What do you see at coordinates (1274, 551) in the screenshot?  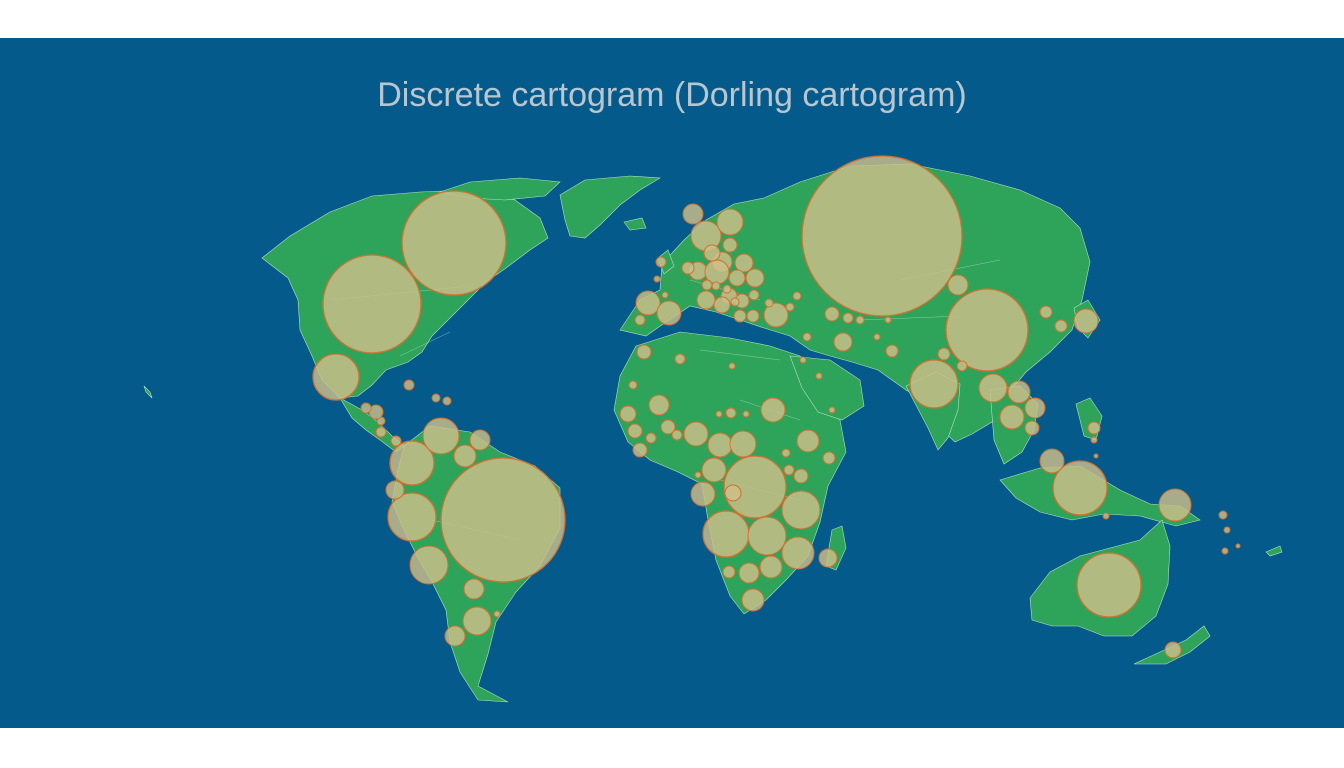 I see `pacific-islands-land` at bounding box center [1274, 551].